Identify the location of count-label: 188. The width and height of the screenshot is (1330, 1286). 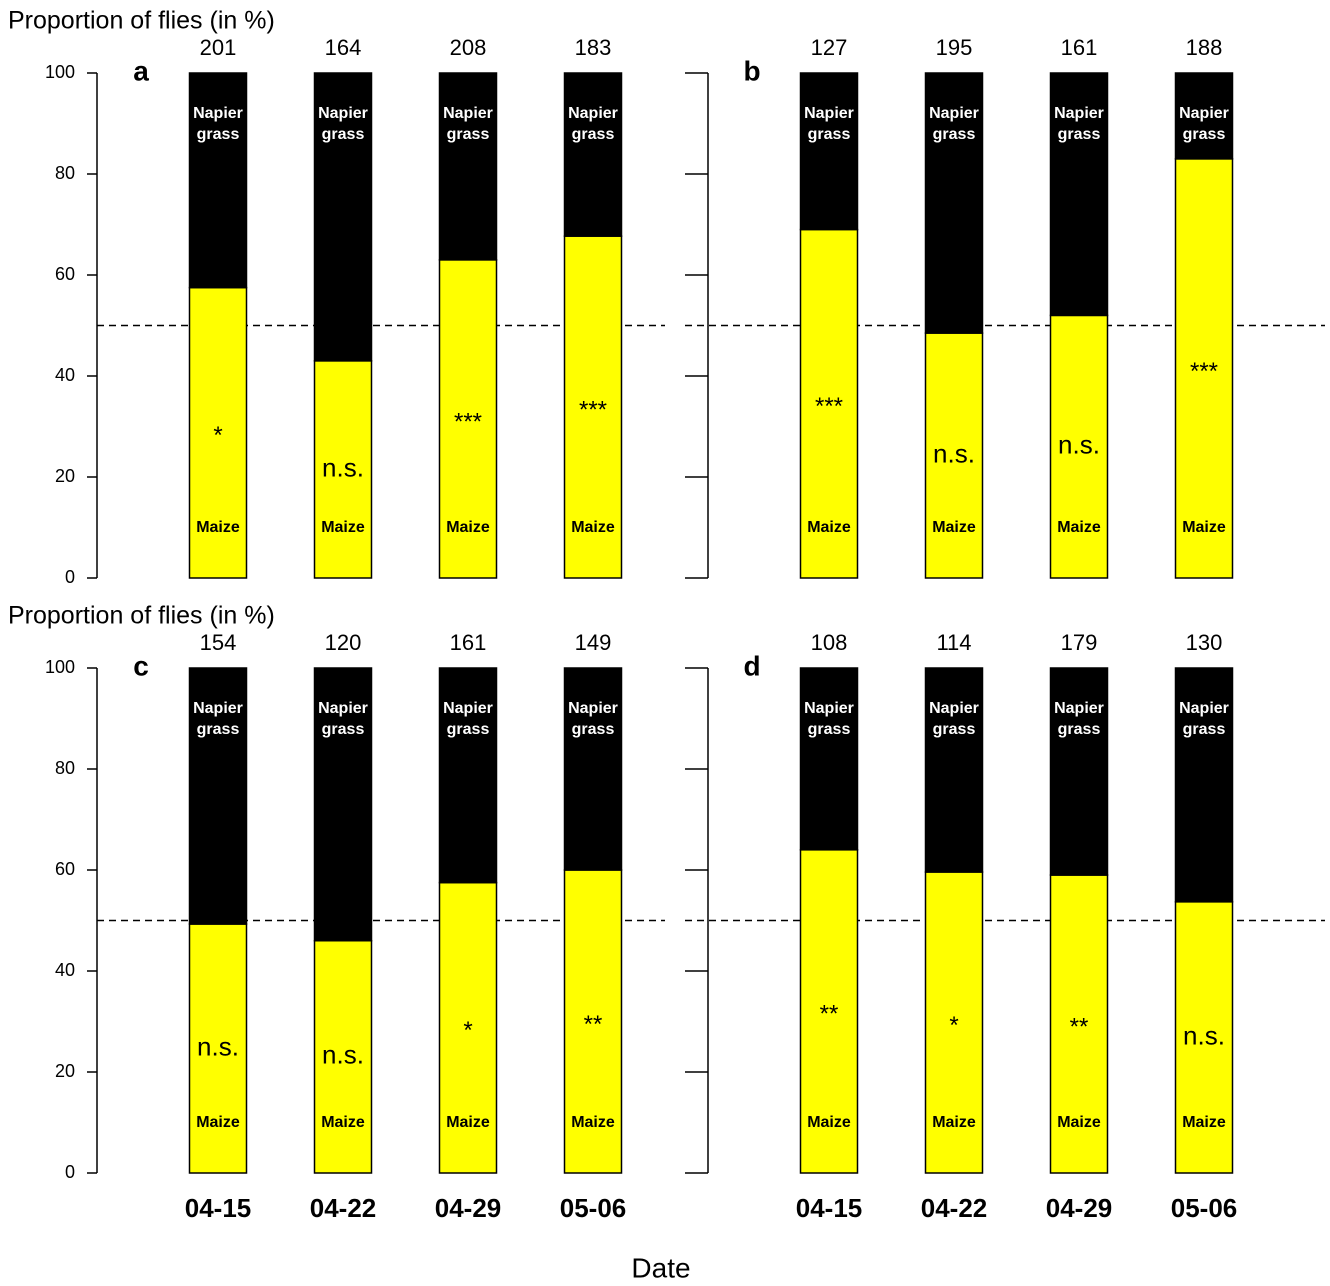
(1204, 47).